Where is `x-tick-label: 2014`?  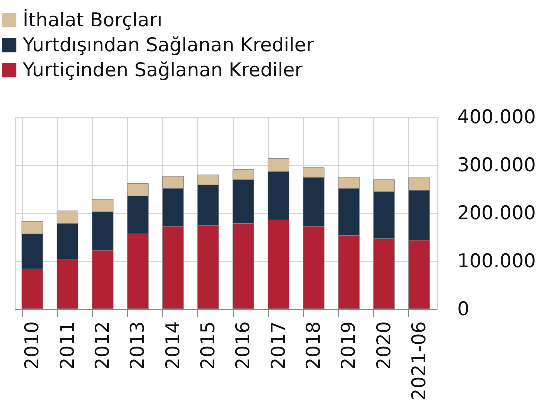
x-tick-label: 2014 is located at coordinates (173, 346).